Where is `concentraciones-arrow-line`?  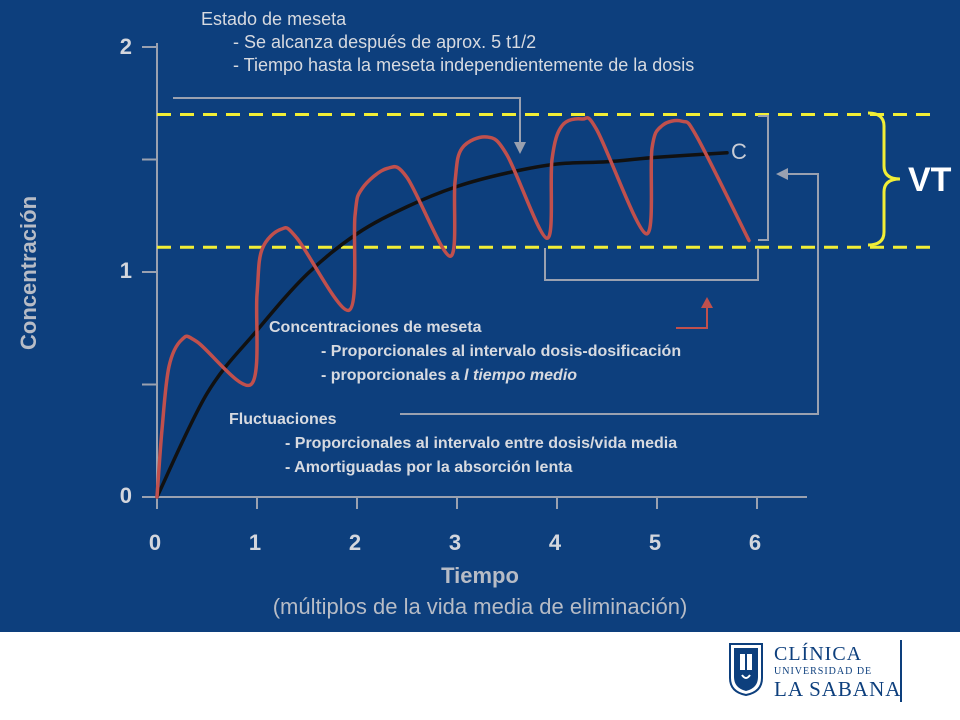
concentraciones-arrow-line is located at coordinates (692, 317).